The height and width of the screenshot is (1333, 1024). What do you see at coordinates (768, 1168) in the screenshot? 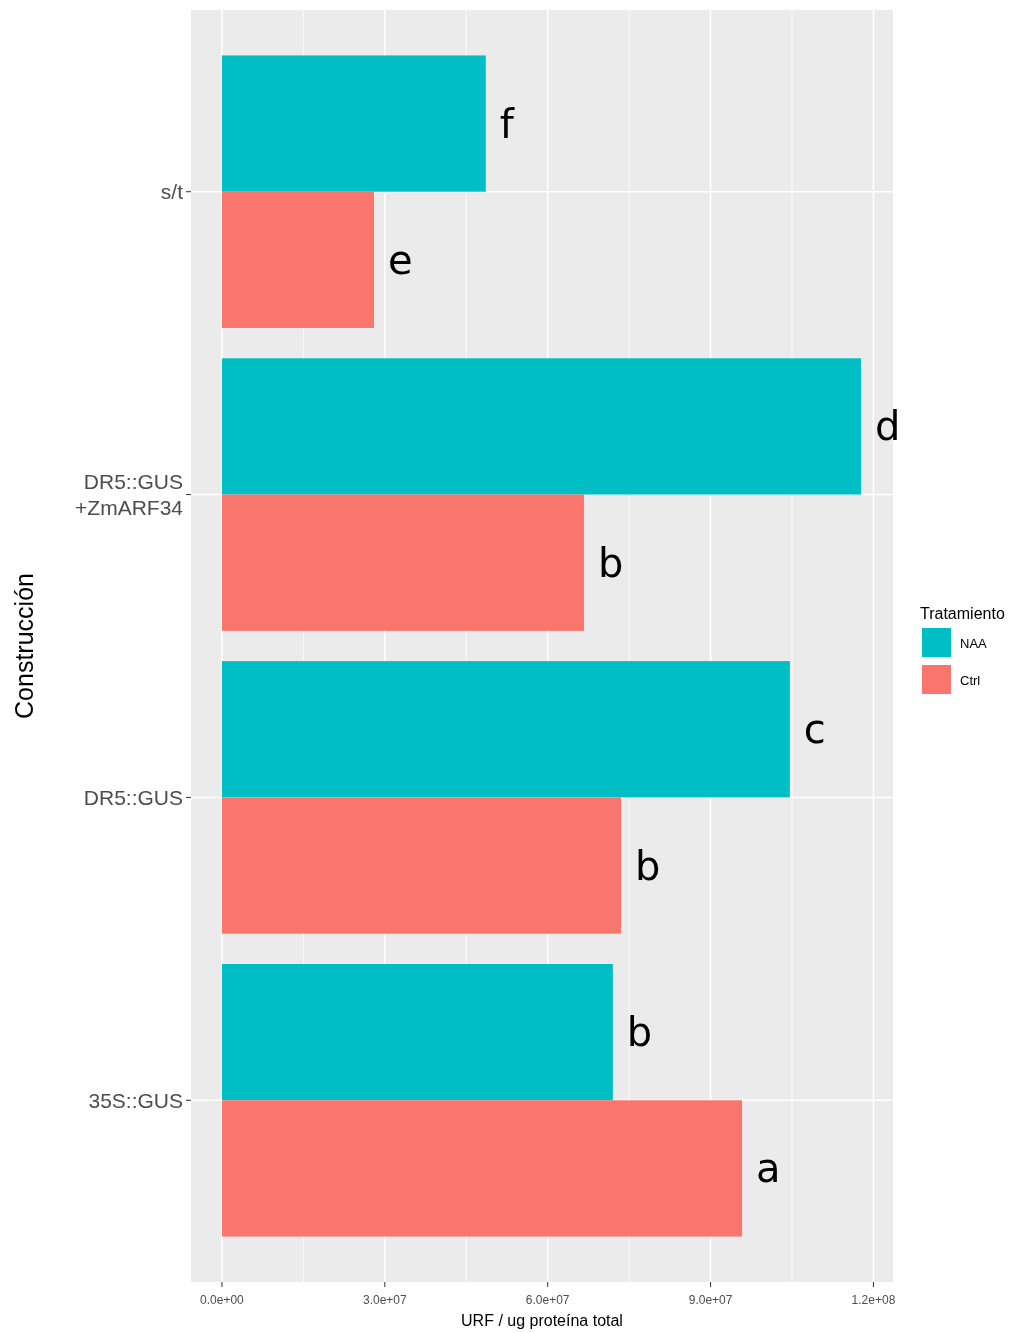
I see `data-label: a` at bounding box center [768, 1168].